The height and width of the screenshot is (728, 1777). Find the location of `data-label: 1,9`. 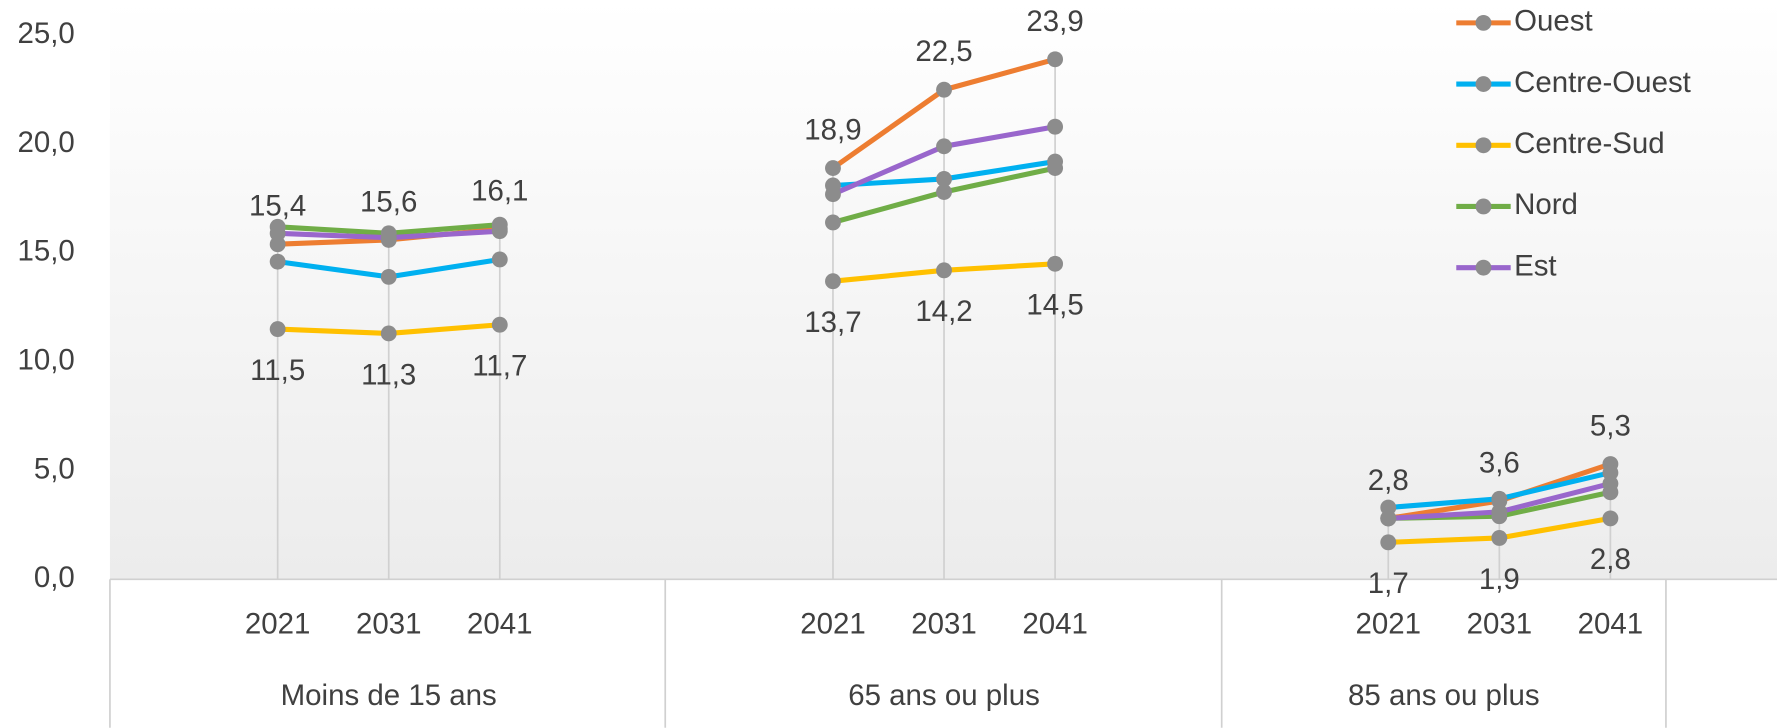

data-label: 1,9 is located at coordinates (1499, 579).